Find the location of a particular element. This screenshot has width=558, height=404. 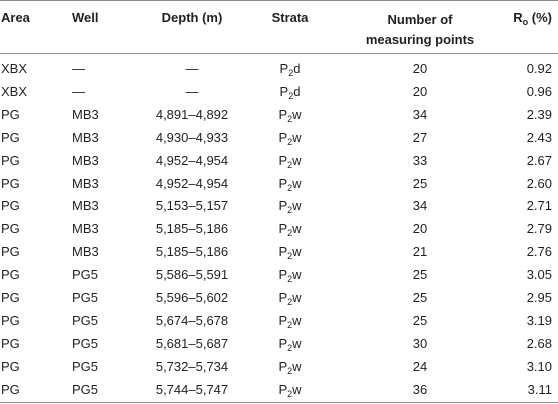

table-cell: 2.39 is located at coordinates (539, 114).